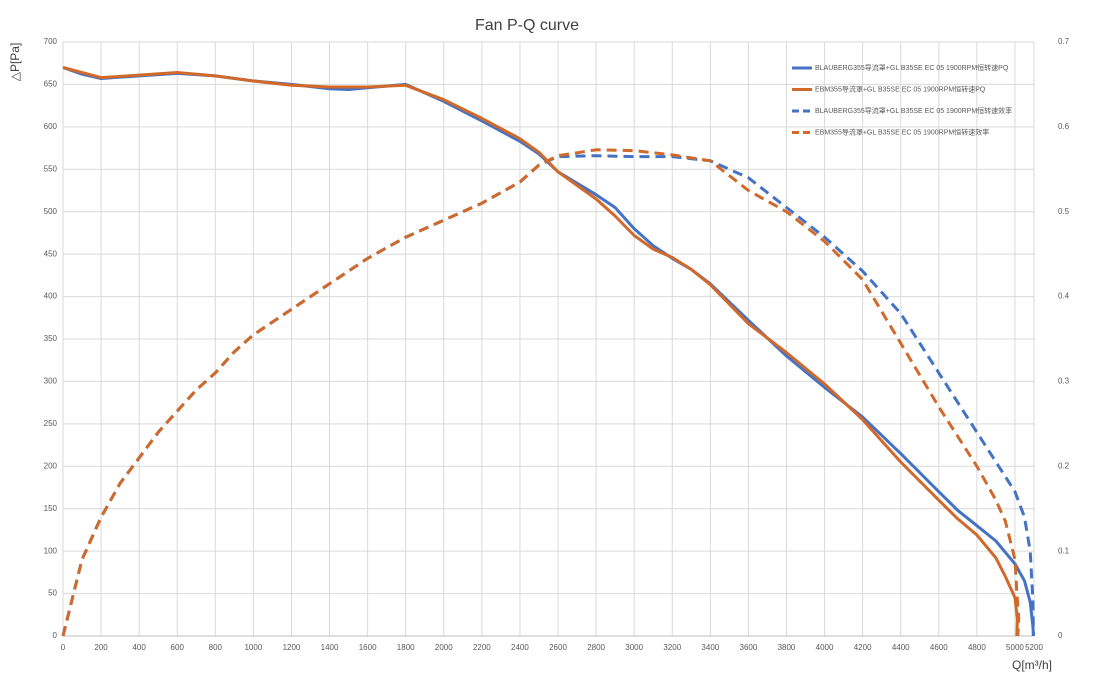  Describe the element at coordinates (368, 647) in the screenshot. I see `x-tick-label: 1600` at that location.